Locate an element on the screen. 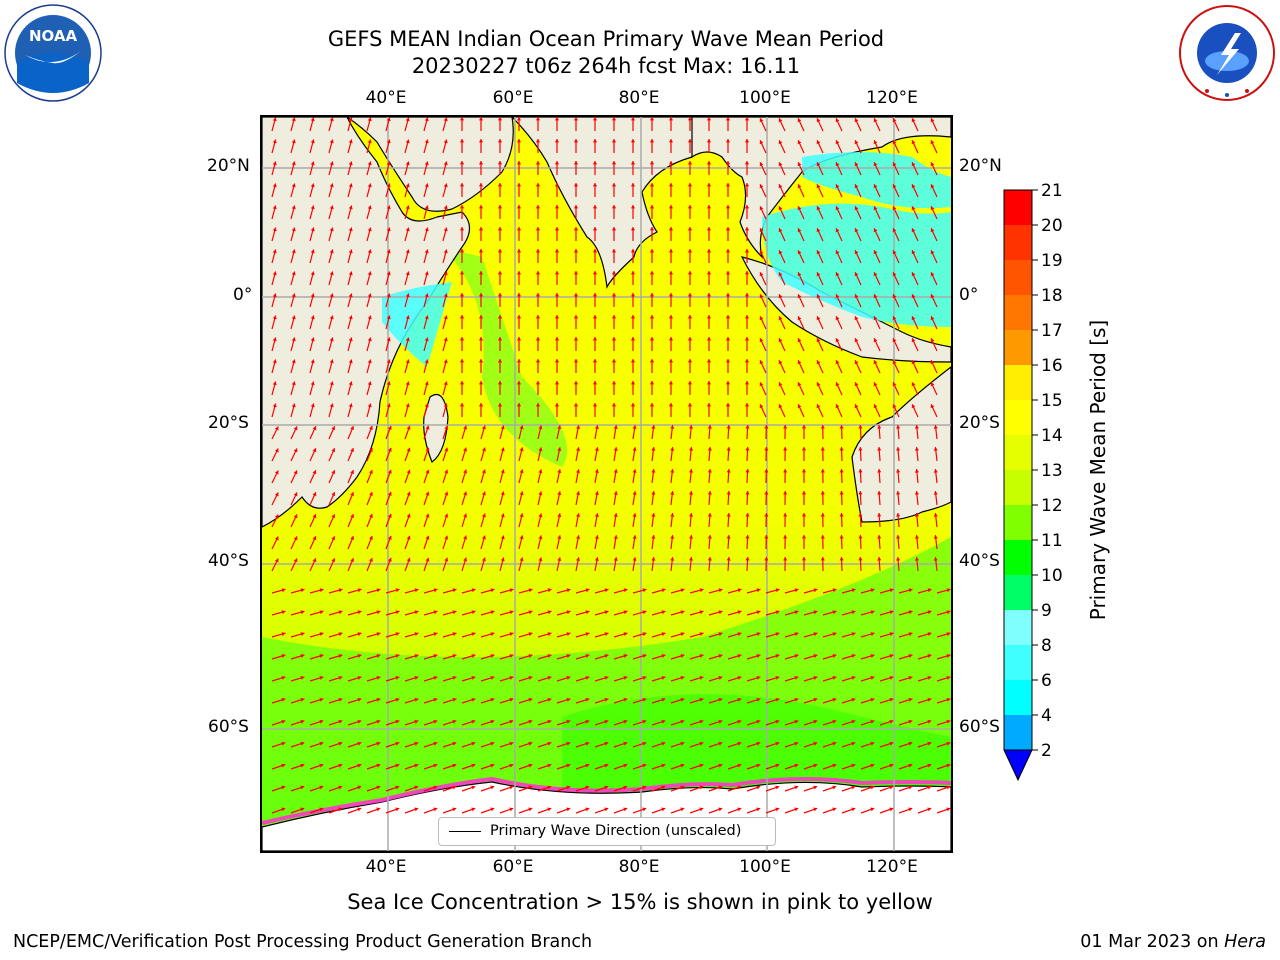 Image resolution: width=1280 pixels, height=960 pixels. colorbar-tick-label: 13 is located at coordinates (1052, 471).